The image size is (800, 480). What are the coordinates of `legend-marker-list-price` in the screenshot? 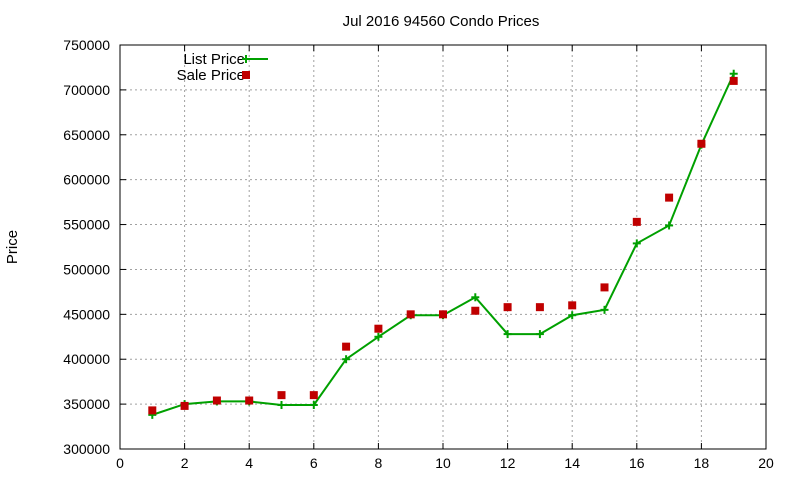 It's located at (246, 59).